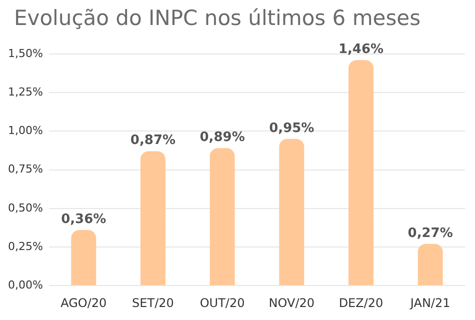 Image resolution: width=475 pixels, height=320 pixels. I want to click on y-tick-label: 0,00%, so click(25, 285).